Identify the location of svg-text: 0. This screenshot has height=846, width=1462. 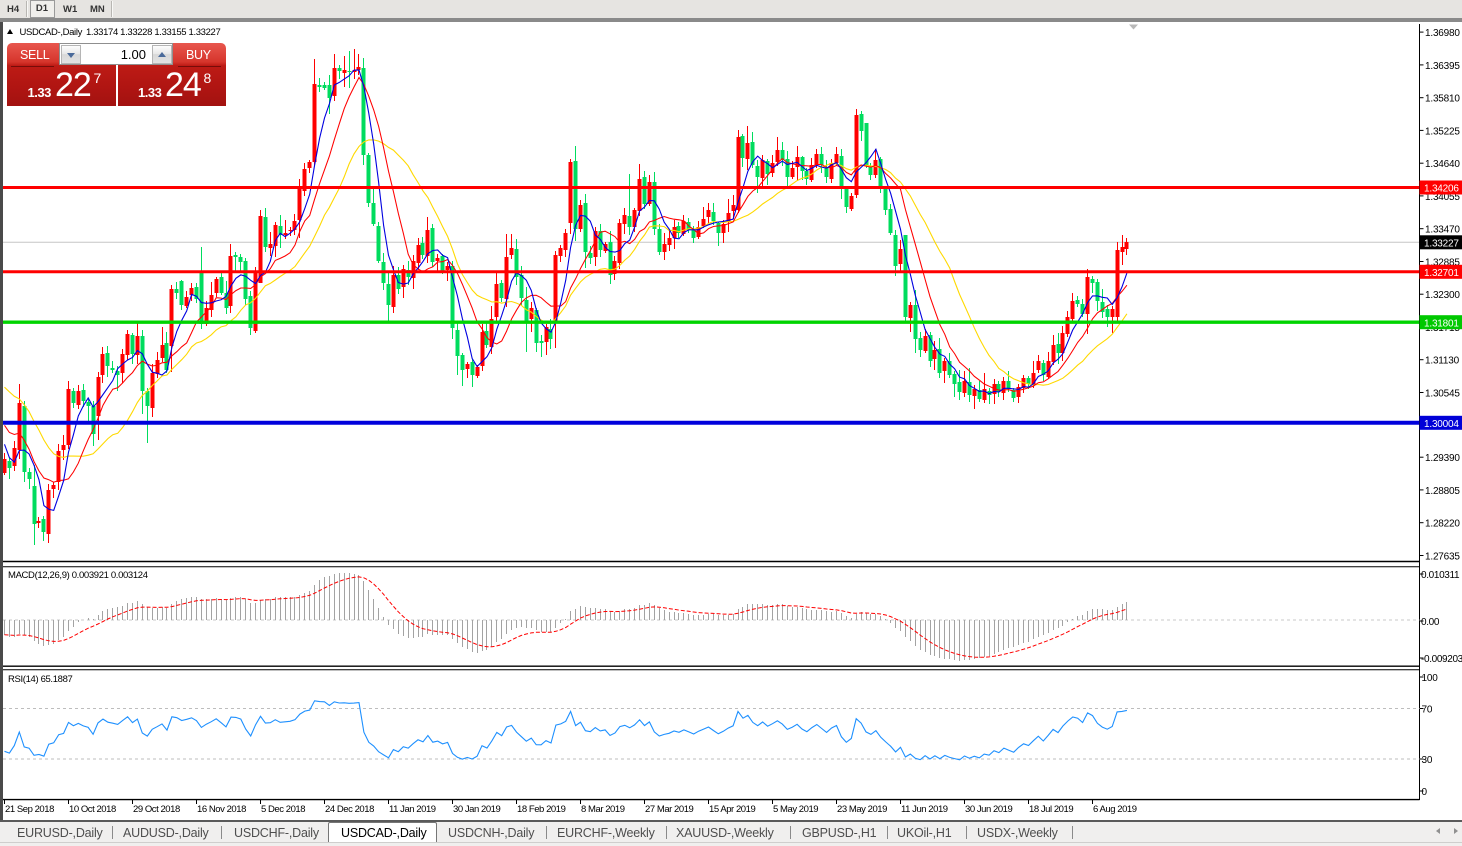
(1425, 792).